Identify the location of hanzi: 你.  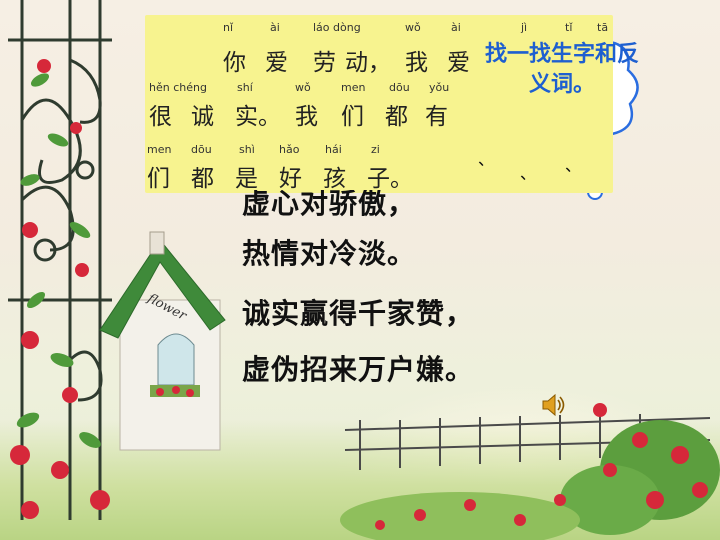
(234, 63).